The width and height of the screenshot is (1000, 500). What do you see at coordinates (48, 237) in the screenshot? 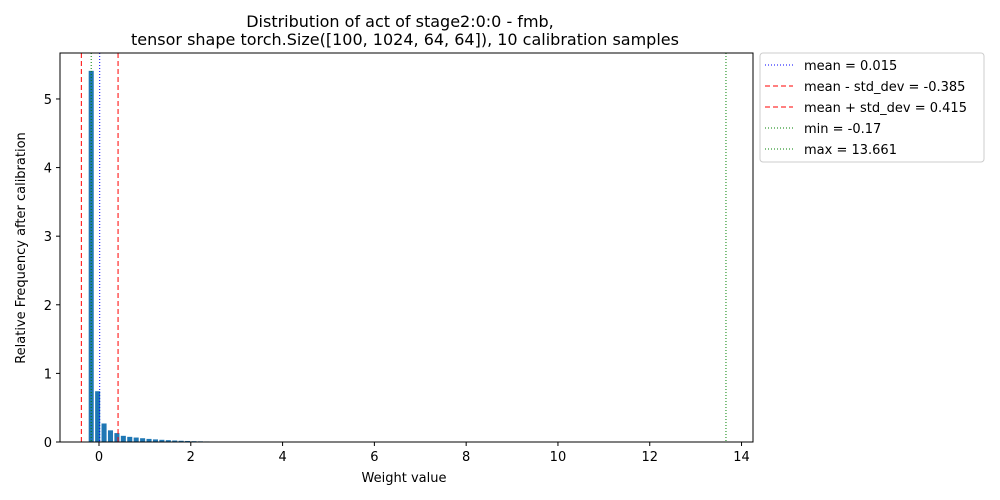
I see `y-tick-label: 3` at bounding box center [48, 237].